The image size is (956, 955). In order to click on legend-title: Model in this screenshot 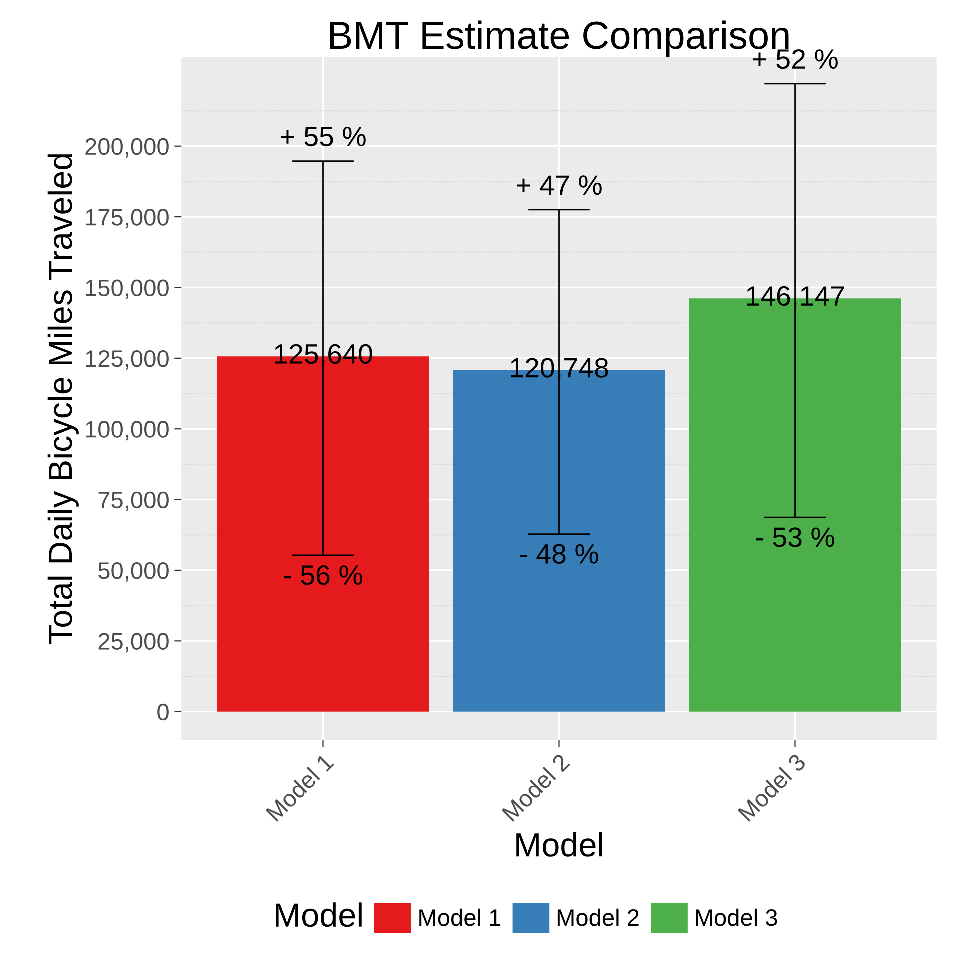, I will do `click(319, 915)`.